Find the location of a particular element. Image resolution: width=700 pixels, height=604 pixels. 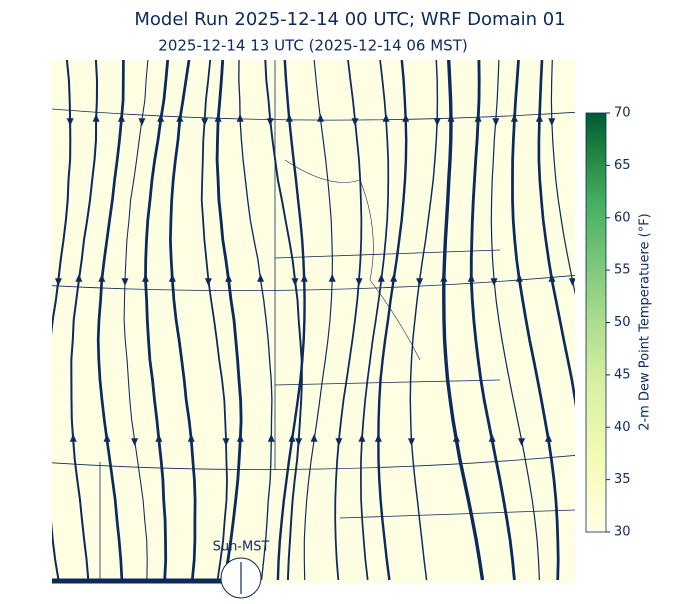

colorbar-tick-label: 40 is located at coordinates (622, 427).